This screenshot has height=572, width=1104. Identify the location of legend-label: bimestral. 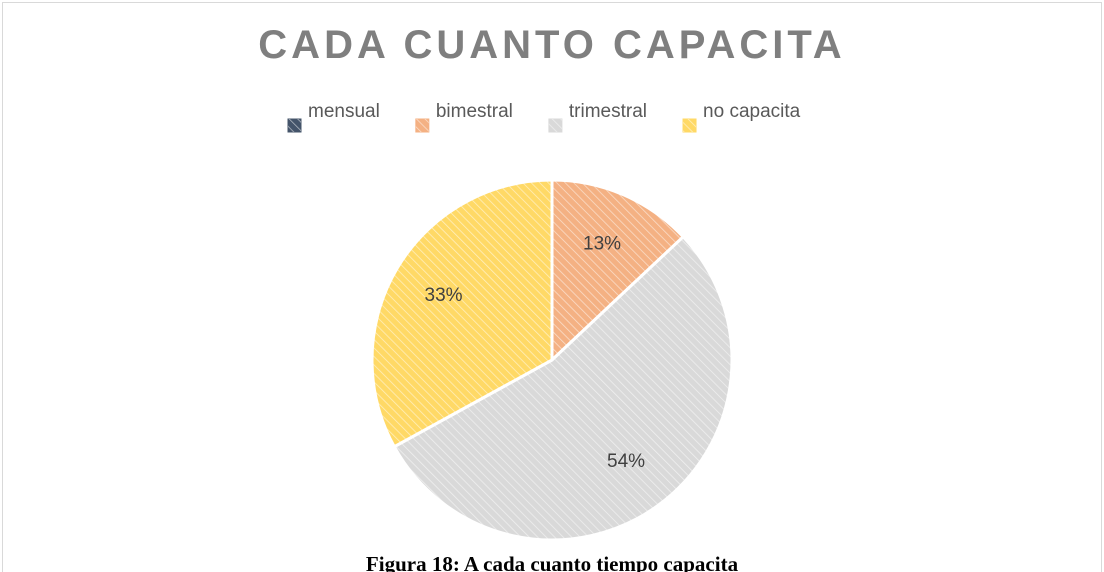
(474, 111).